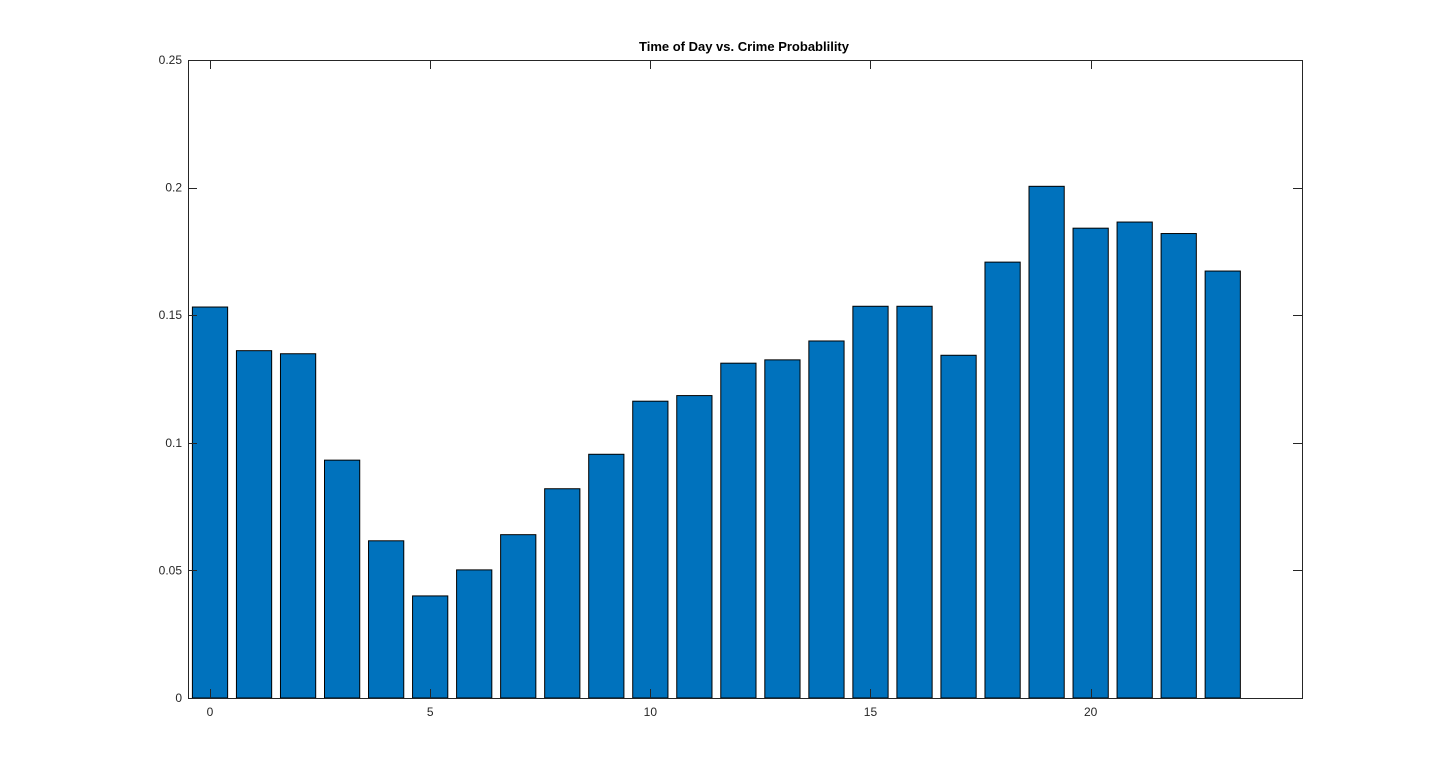 The height and width of the screenshot is (784, 1440). Describe the element at coordinates (651, 712) in the screenshot. I see `x-tick-label-10: 10` at that location.